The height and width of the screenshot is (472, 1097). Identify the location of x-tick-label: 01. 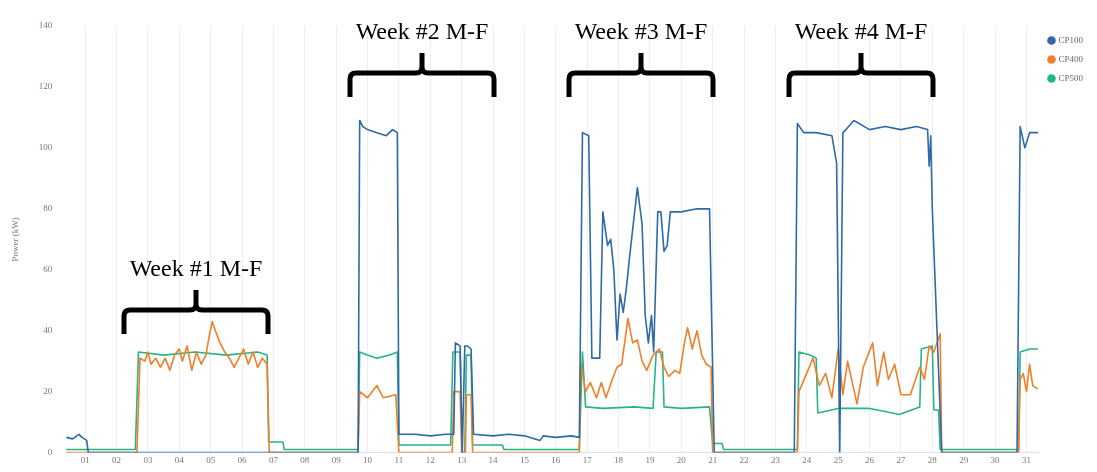
(85, 460).